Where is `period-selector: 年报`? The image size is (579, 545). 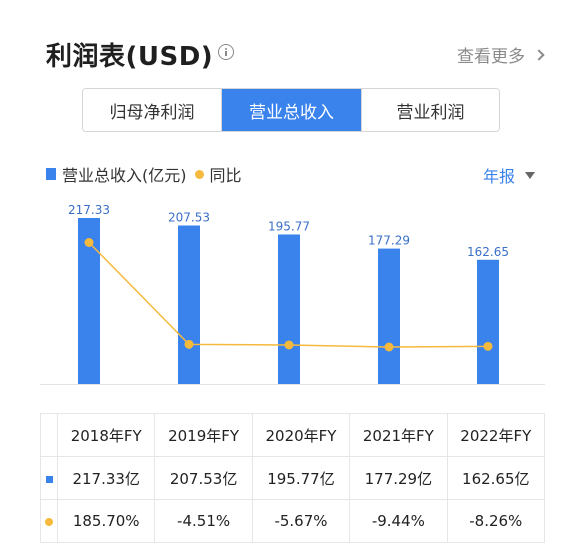
period-selector: 年报 is located at coordinates (509, 175).